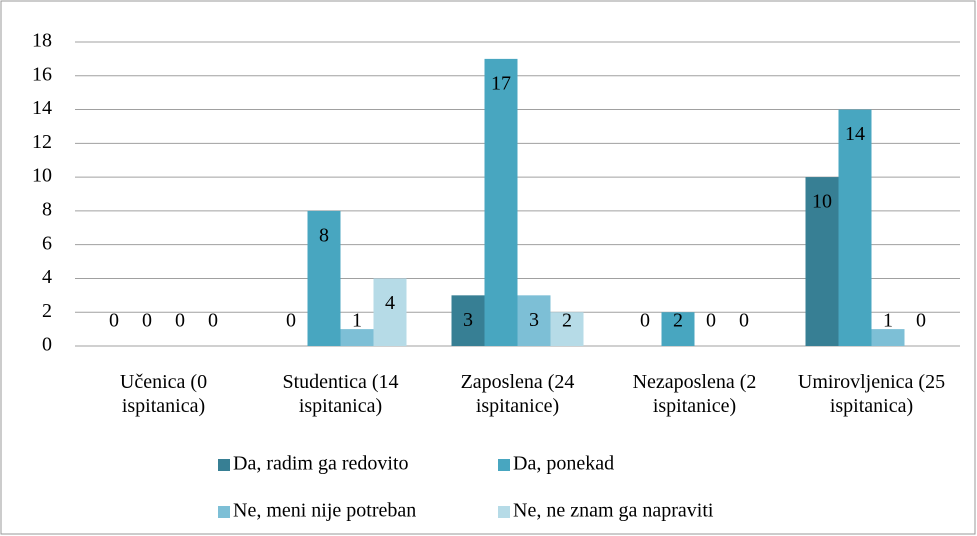 The height and width of the screenshot is (536, 977). Describe the element at coordinates (324, 235) in the screenshot. I see `data-label: 8` at that location.